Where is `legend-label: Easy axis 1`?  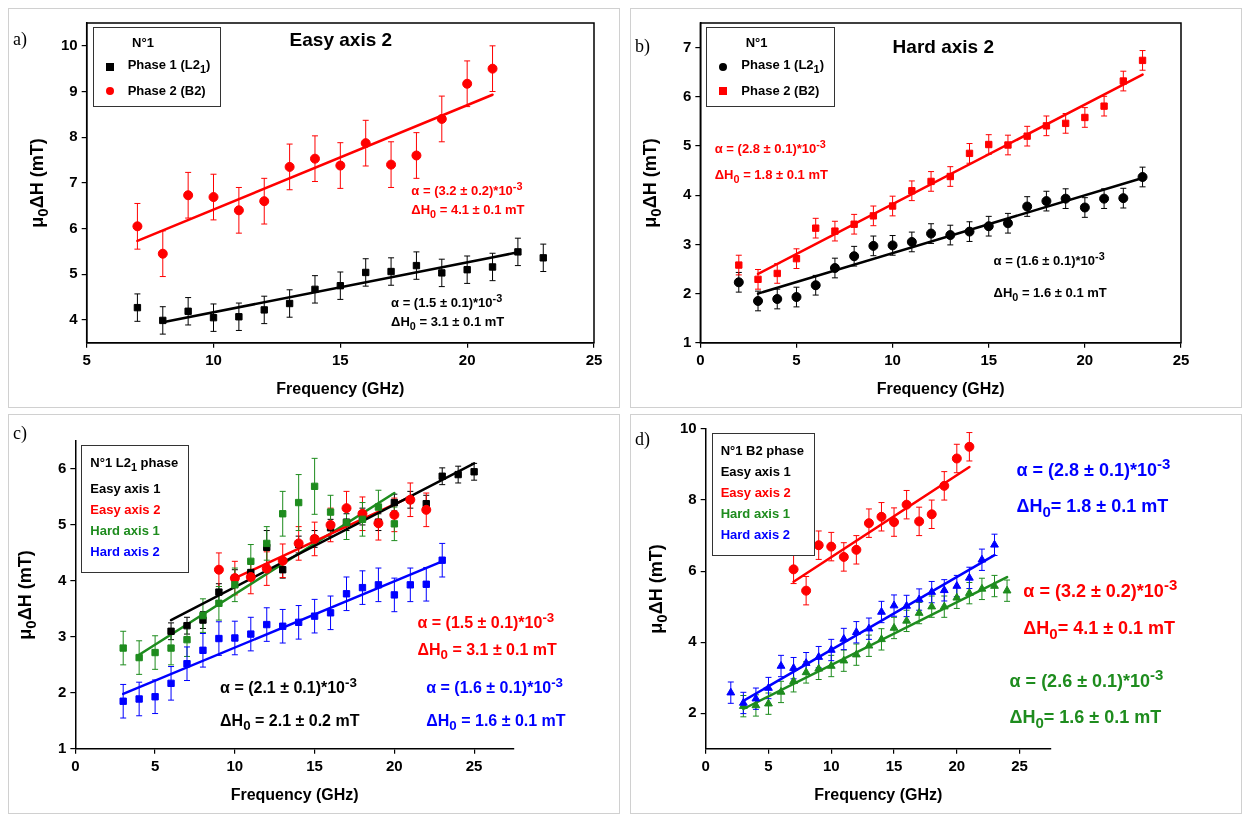 legend-label: Easy axis 1 is located at coordinates (755, 472).